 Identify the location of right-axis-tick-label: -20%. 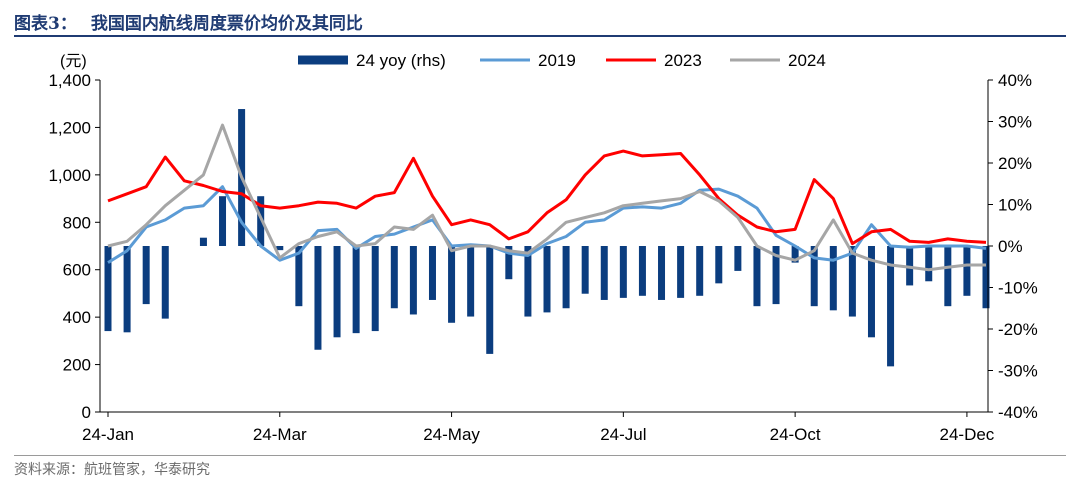
(1018, 329).